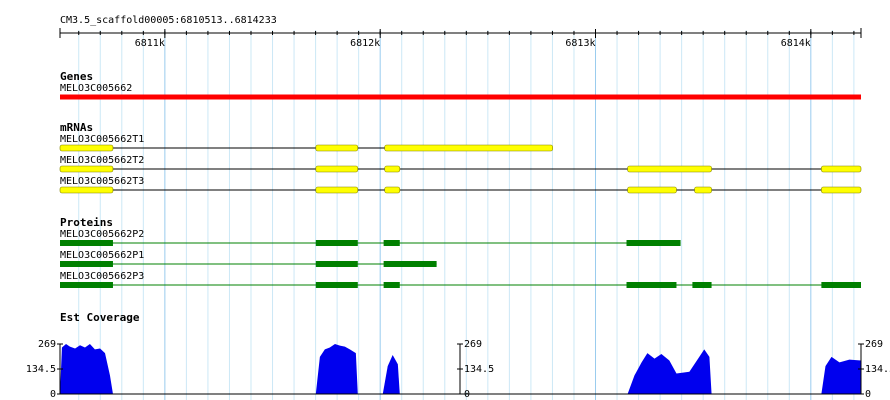 The height and width of the screenshot is (400, 890). Describe the element at coordinates (102, 139) in the screenshot. I see `feature-label: MELO3C005662T1` at that location.